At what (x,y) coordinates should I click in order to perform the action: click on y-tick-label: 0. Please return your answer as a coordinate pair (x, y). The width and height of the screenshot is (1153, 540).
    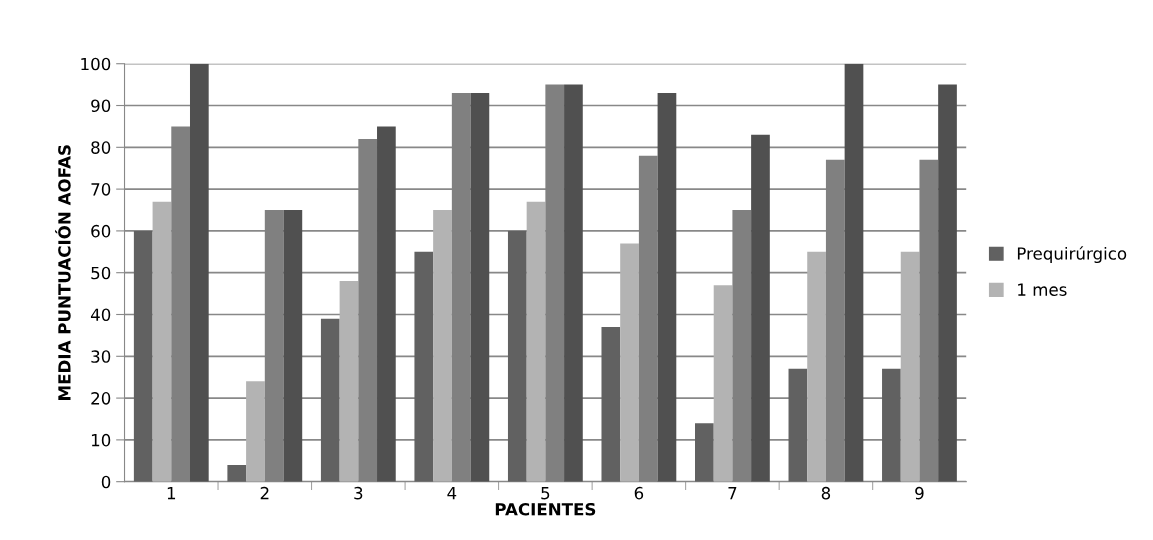
    Looking at the image, I should click on (106, 482).